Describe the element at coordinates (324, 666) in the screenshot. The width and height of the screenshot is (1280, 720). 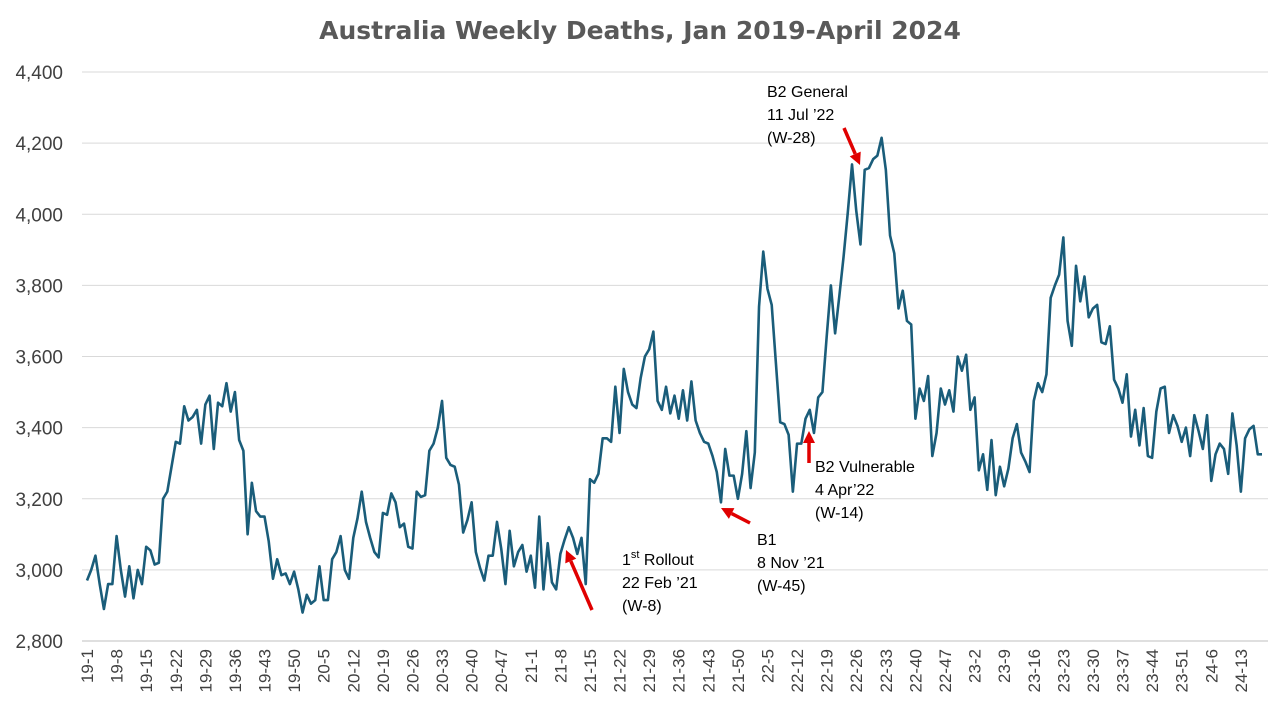
I see `x-tick-label: 20-5` at that location.